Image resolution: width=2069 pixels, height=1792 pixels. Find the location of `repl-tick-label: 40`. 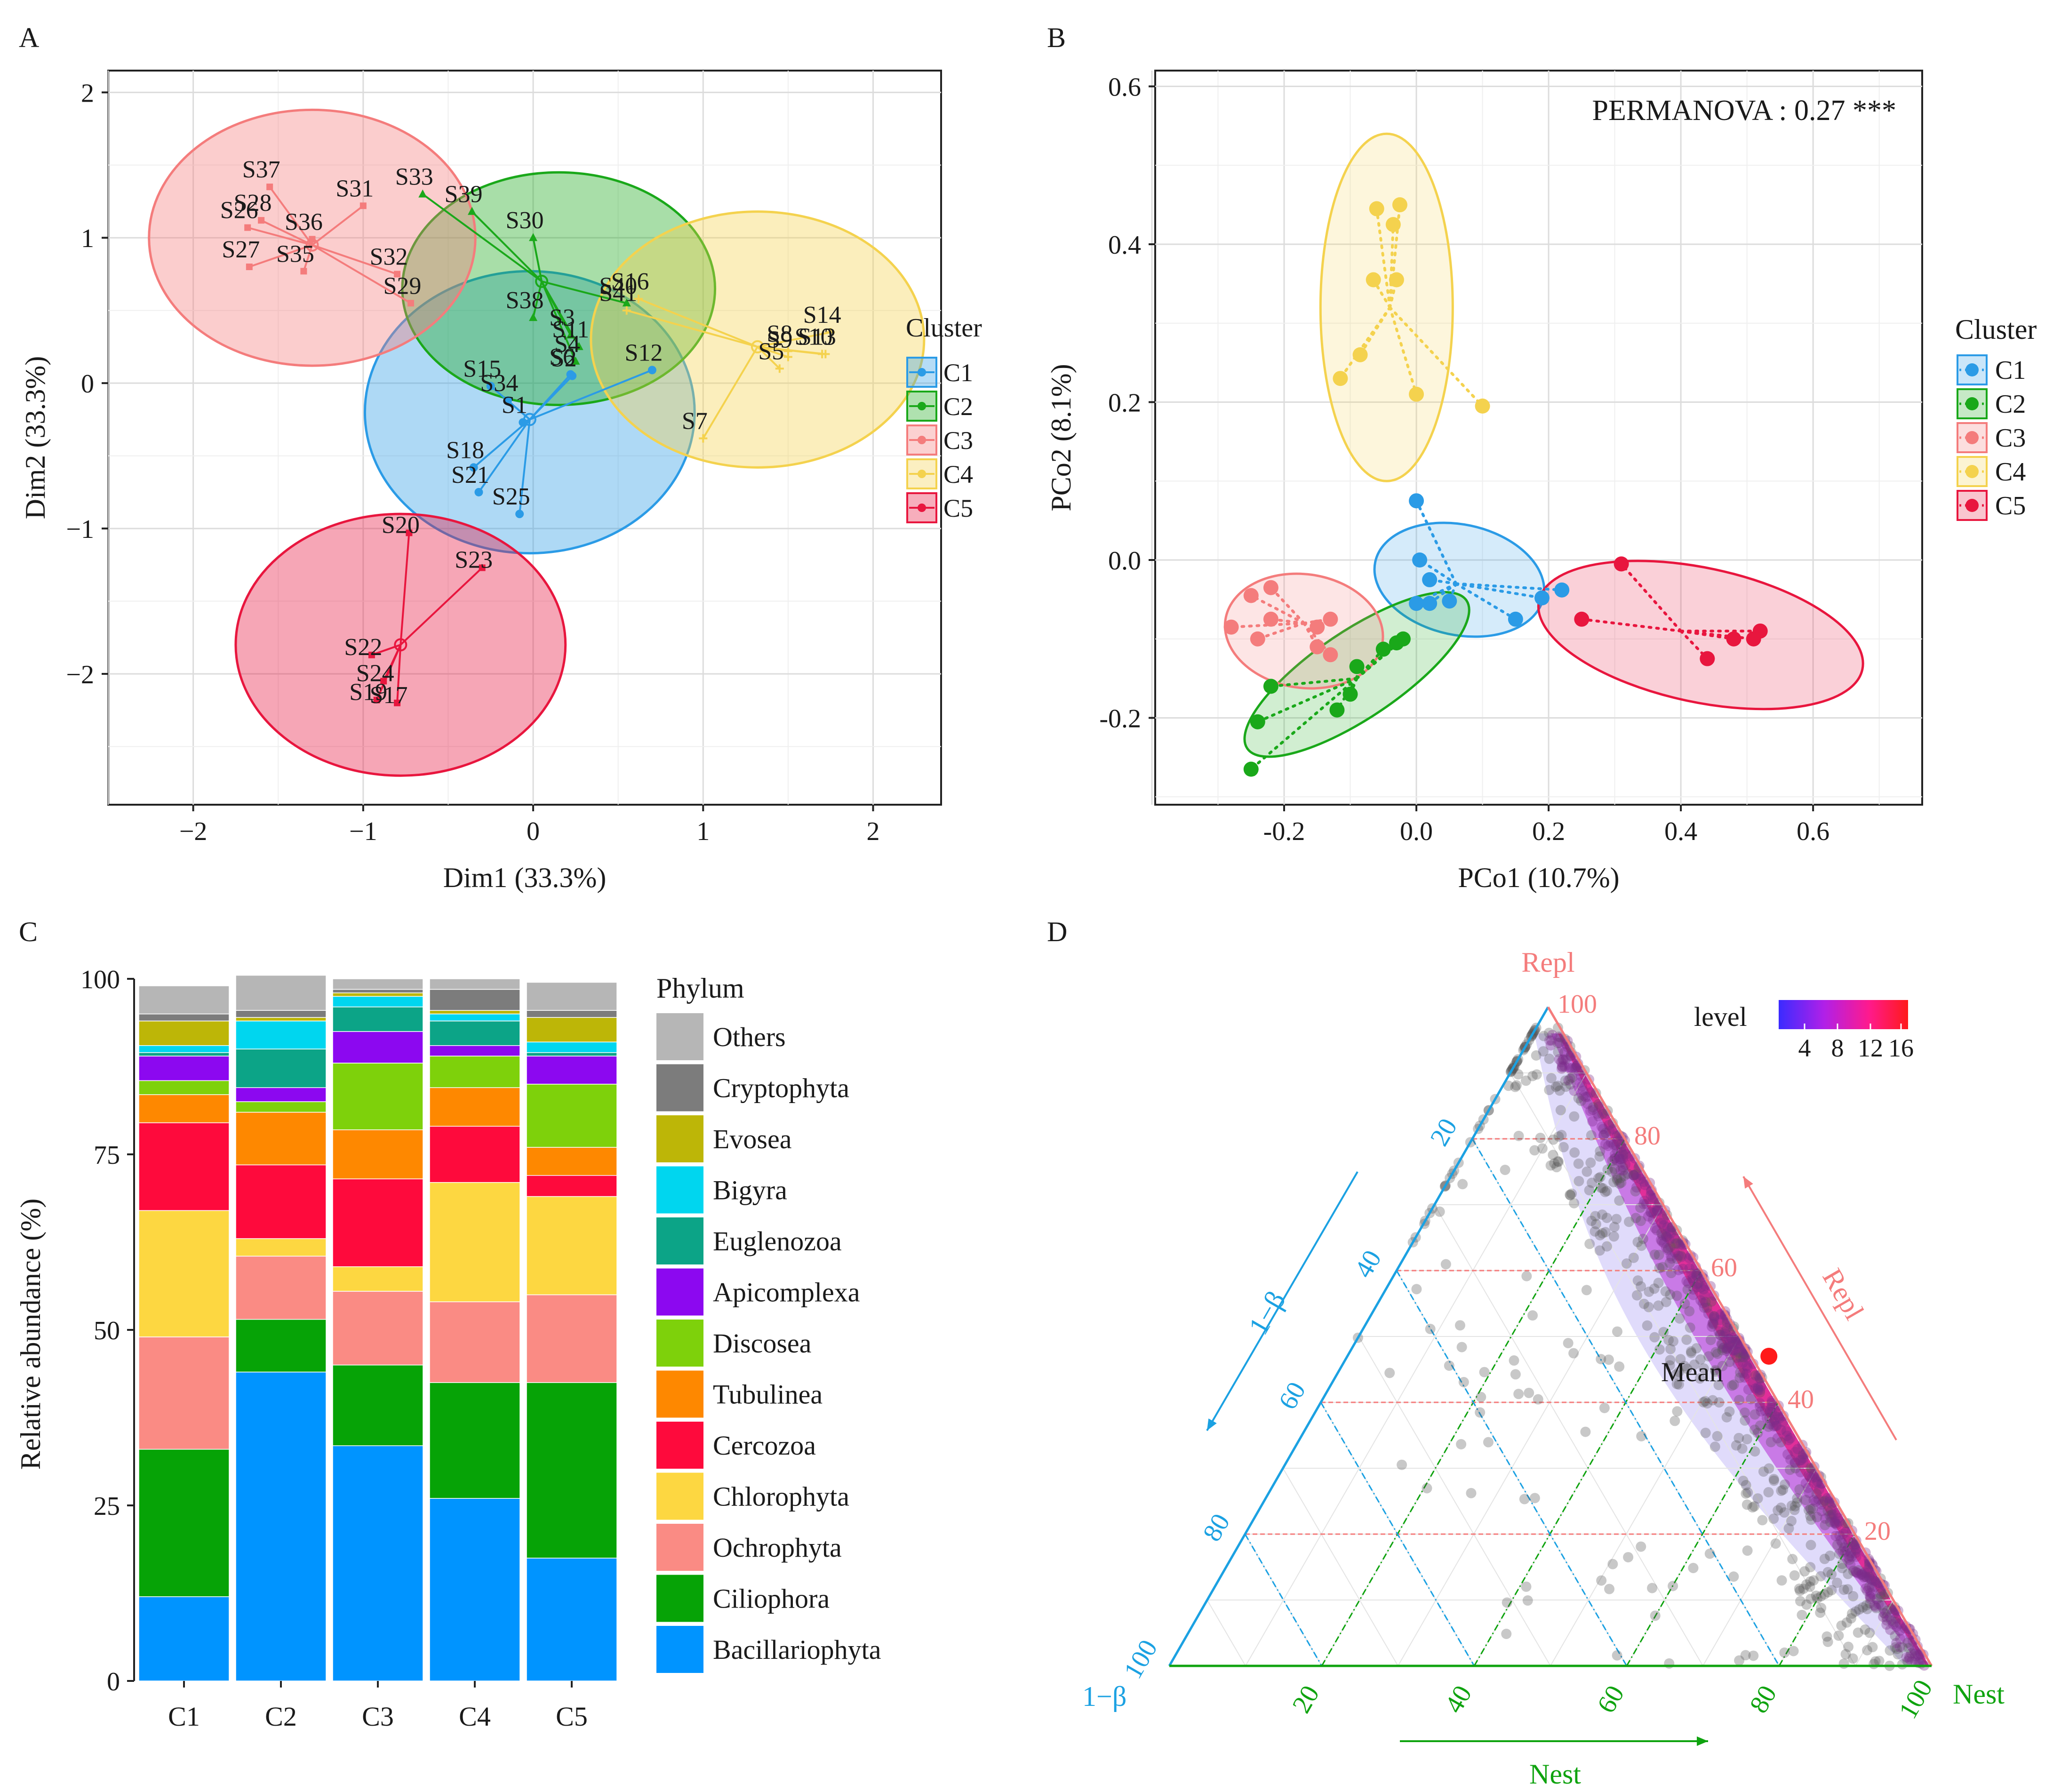

repl-tick-label: 40 is located at coordinates (1801, 1399).